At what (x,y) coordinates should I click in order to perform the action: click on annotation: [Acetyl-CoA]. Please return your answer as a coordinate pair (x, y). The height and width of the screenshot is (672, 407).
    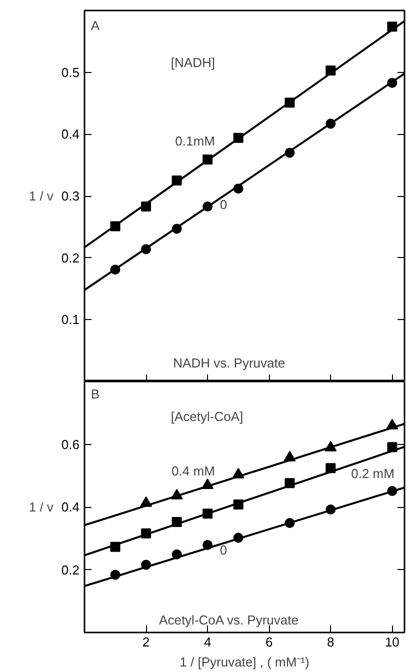
    Looking at the image, I should click on (207, 416).